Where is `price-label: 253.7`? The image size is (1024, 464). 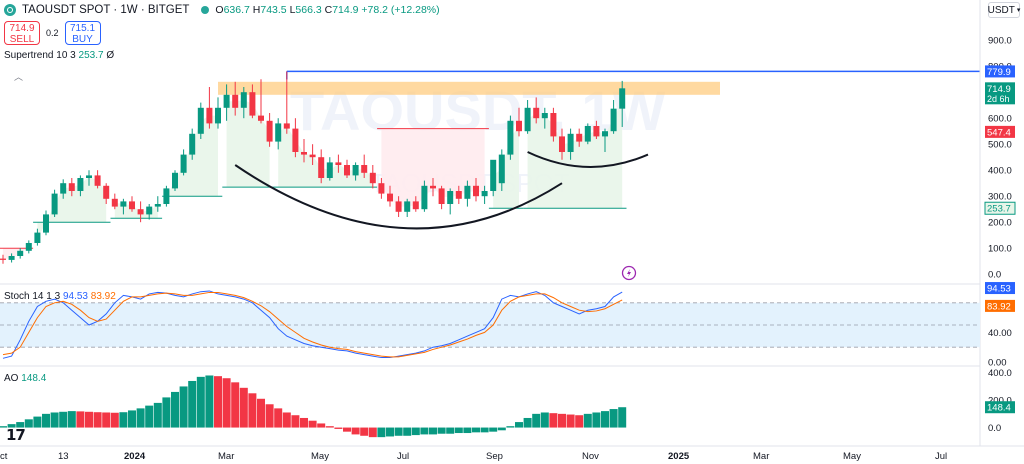 price-label: 253.7 is located at coordinates (999, 209).